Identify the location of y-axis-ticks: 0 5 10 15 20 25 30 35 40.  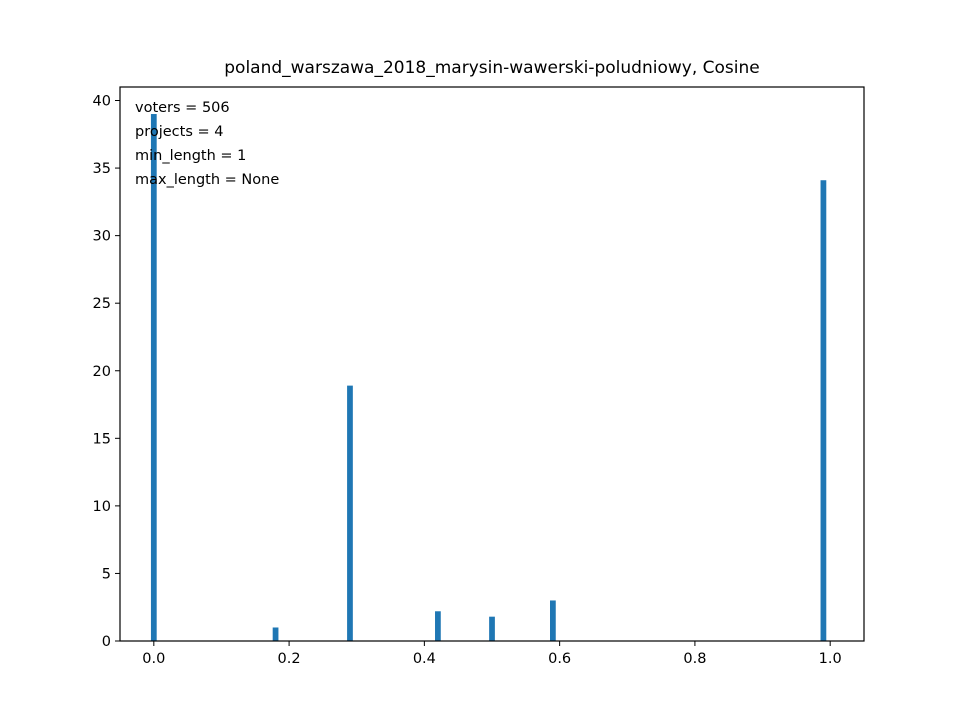
(106, 372).